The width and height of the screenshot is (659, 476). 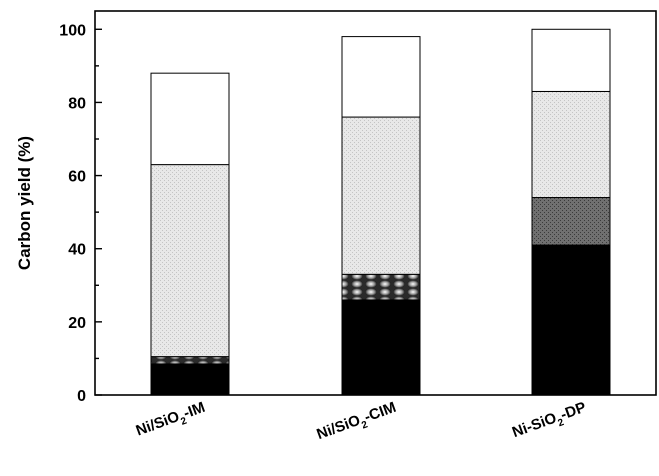 What do you see at coordinates (77, 250) in the screenshot?
I see `y-tick-label: 40` at bounding box center [77, 250].